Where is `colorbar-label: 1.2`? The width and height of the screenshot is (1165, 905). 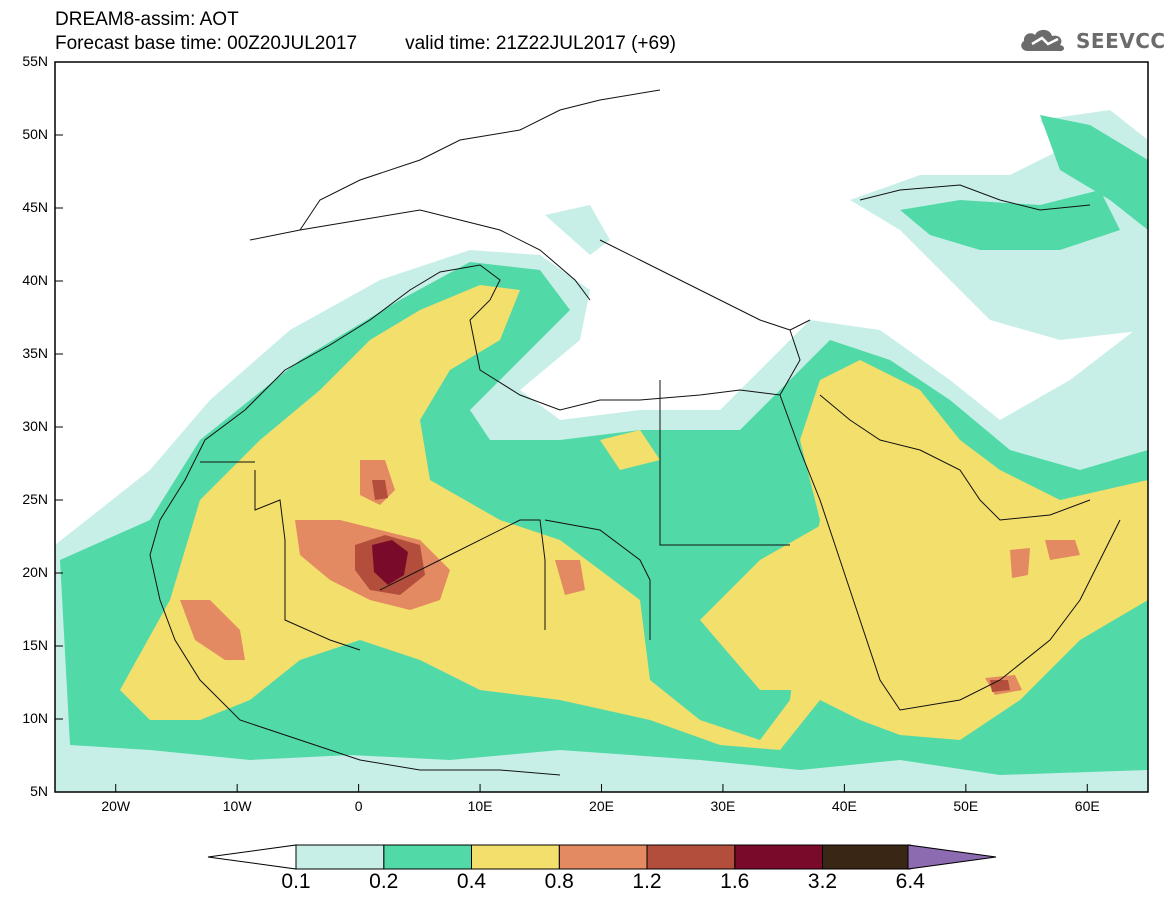 colorbar-label: 1.2 is located at coordinates (647, 881).